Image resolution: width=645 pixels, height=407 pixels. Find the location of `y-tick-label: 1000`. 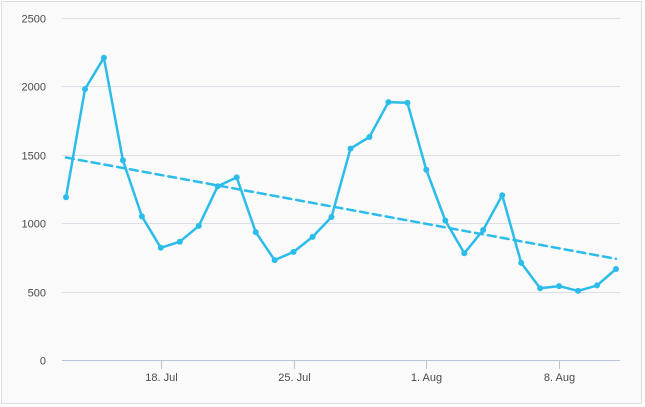

y-tick-label: 1000 is located at coordinates (34, 225).